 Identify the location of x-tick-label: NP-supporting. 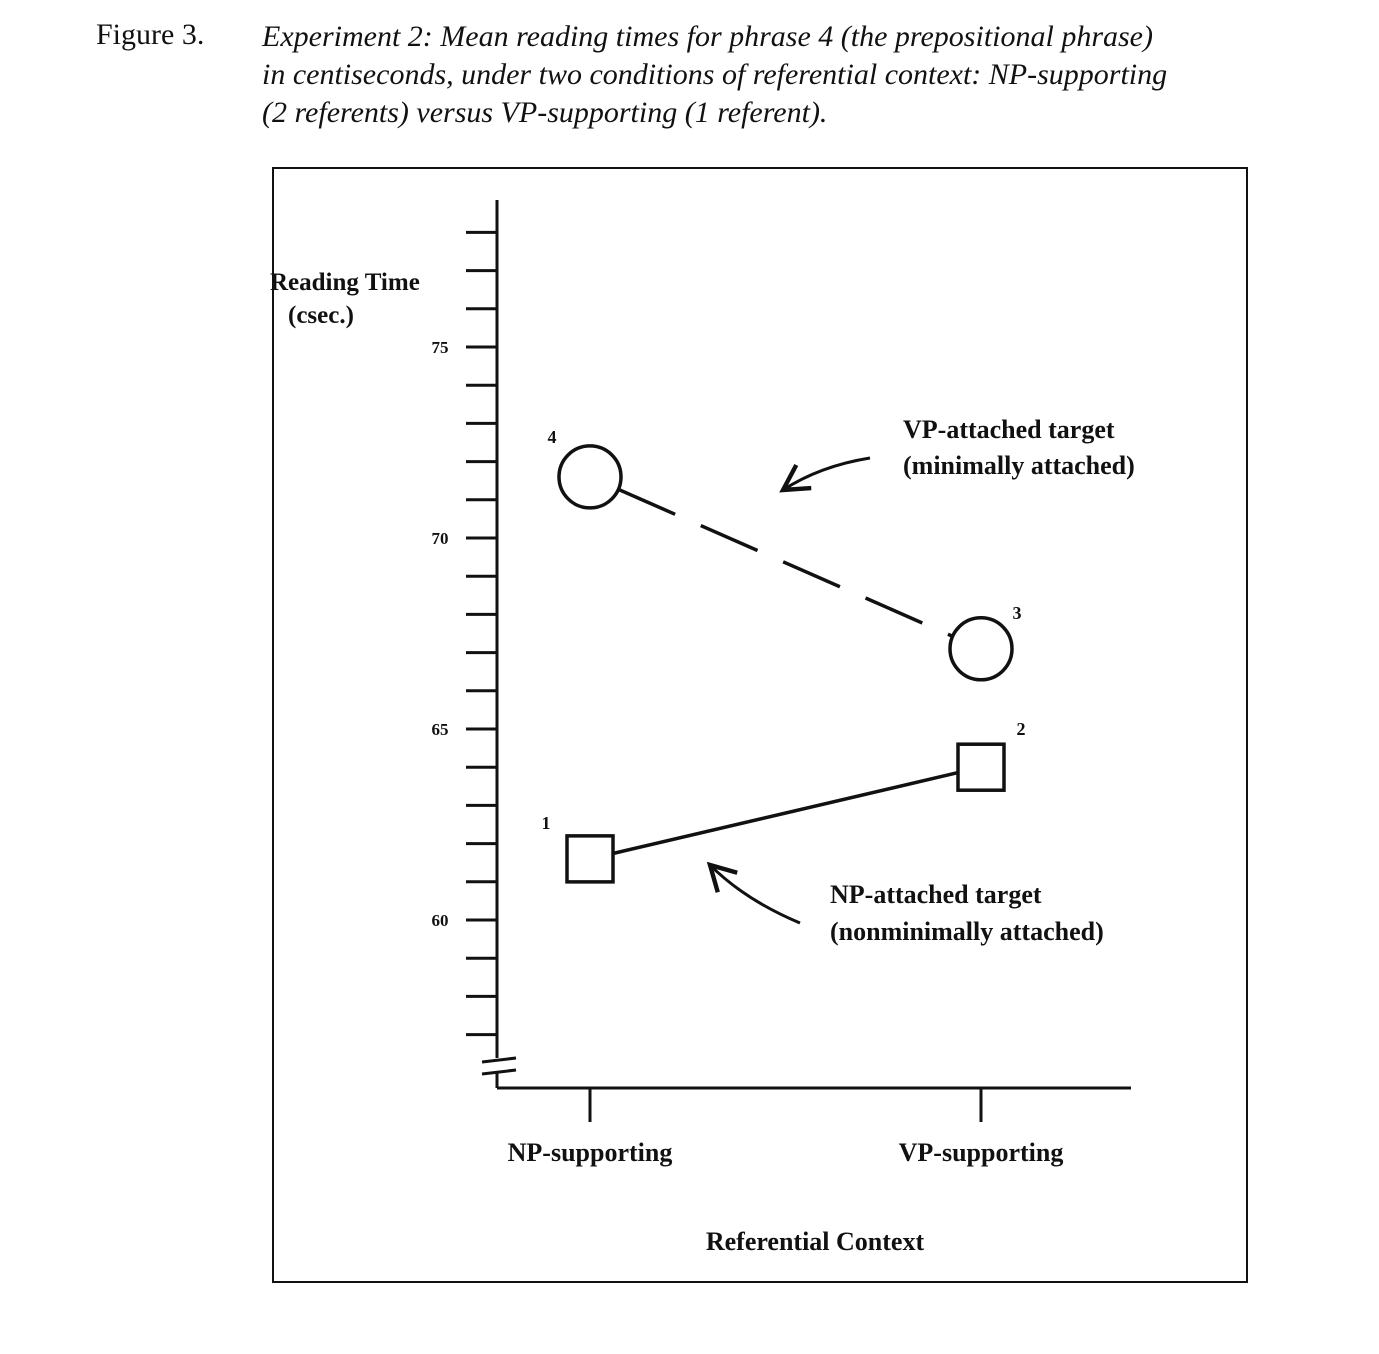
(590, 1152).